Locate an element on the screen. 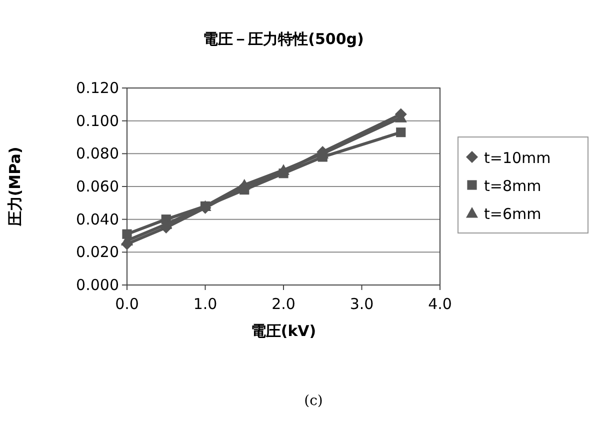 The width and height of the screenshot is (607, 421). y-tick-label: 0.080 is located at coordinates (97, 153).